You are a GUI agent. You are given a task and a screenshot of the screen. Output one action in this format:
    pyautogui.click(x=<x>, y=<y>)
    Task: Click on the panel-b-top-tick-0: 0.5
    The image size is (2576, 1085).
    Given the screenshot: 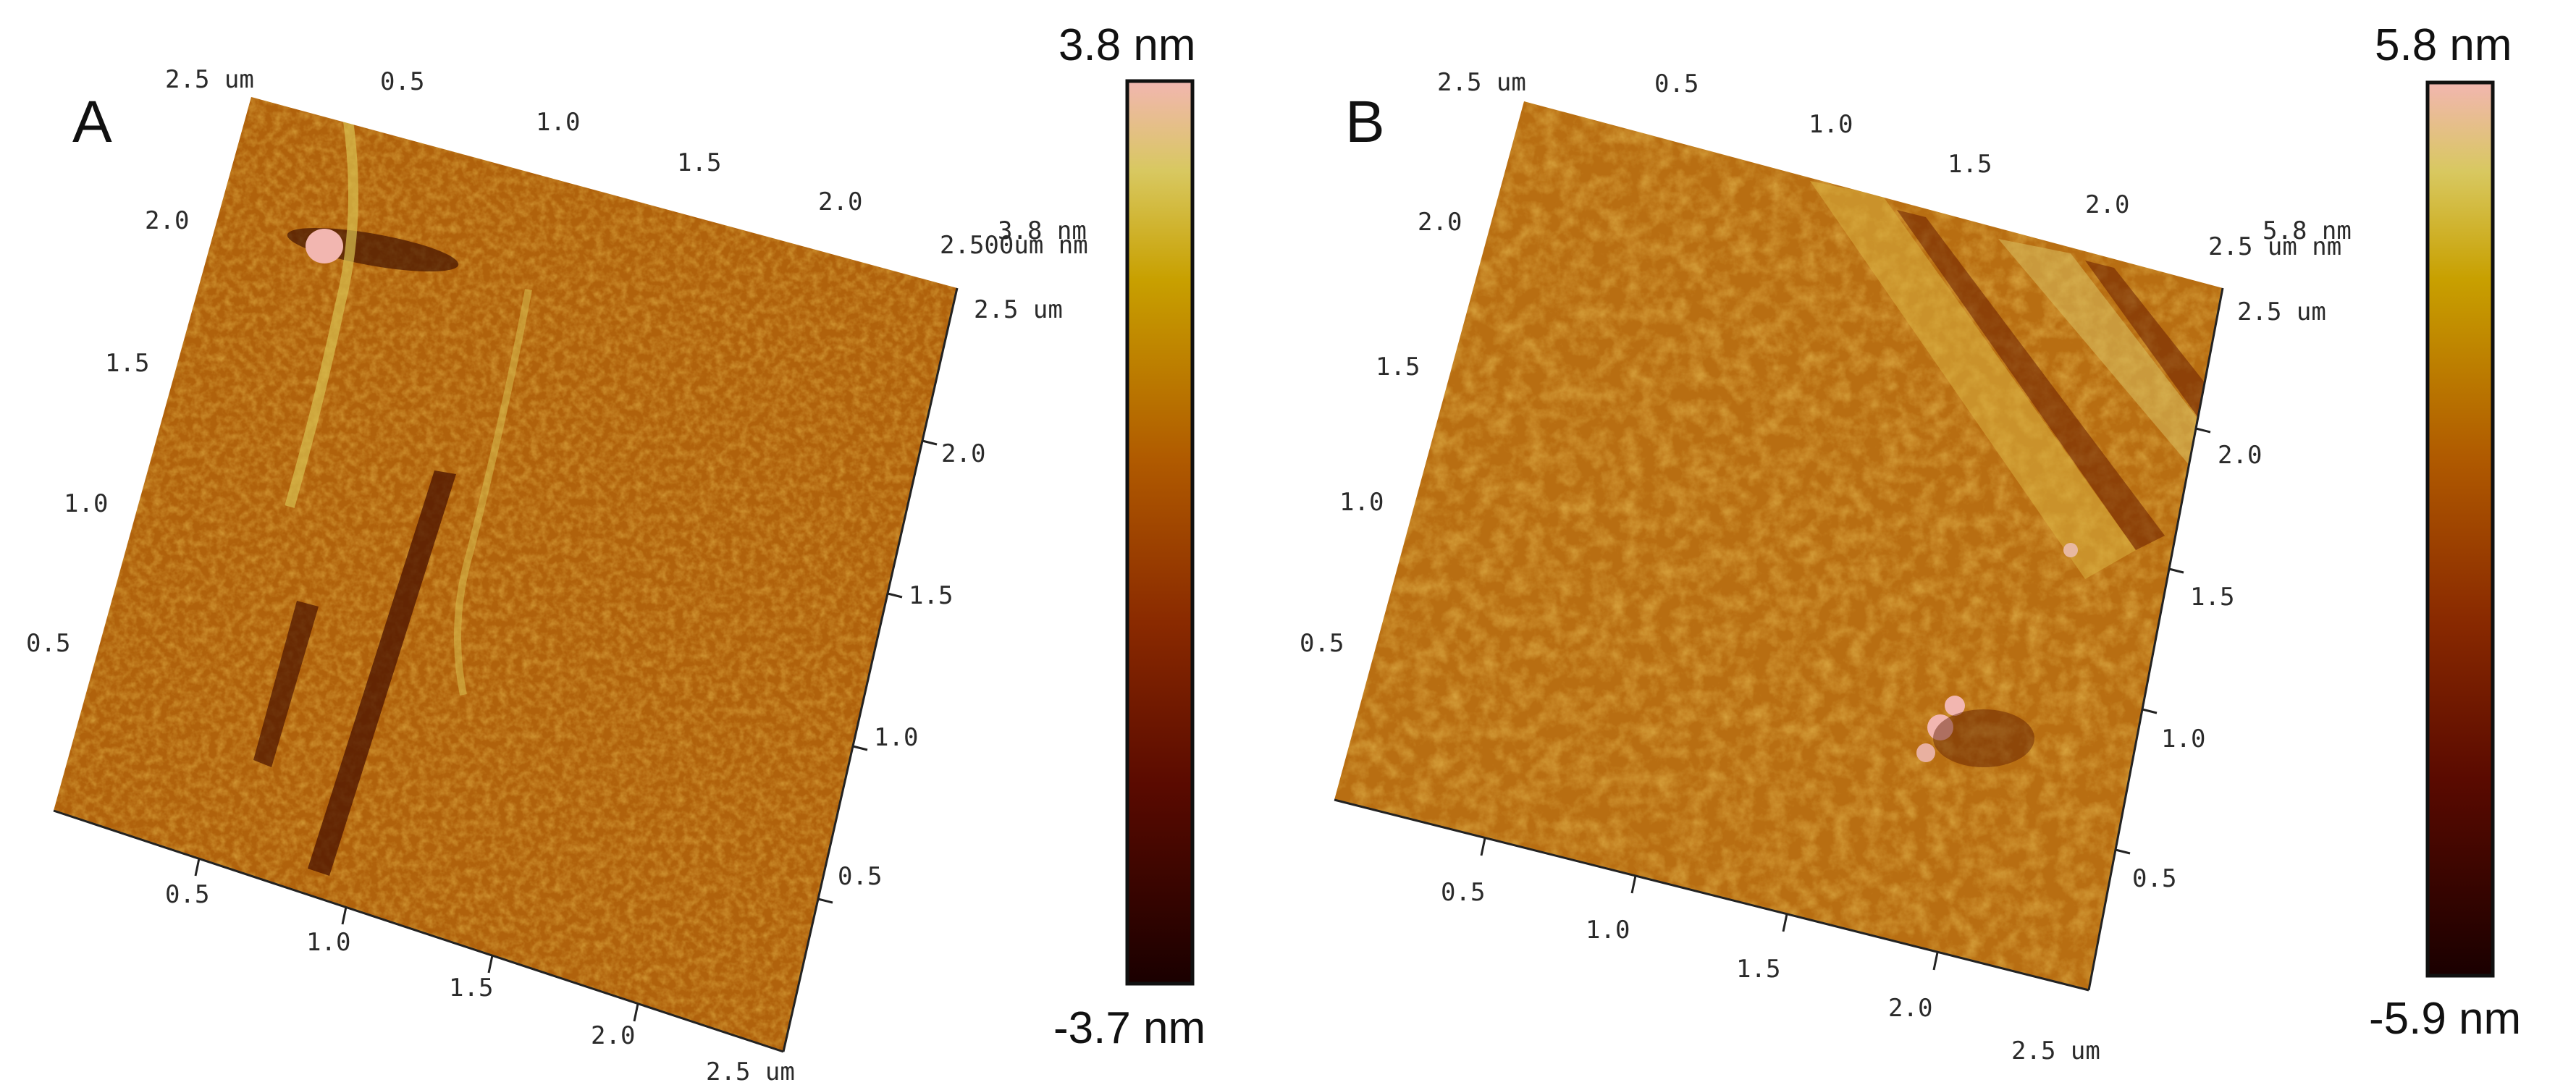 What is the action you would take?
    pyautogui.click(x=1676, y=83)
    